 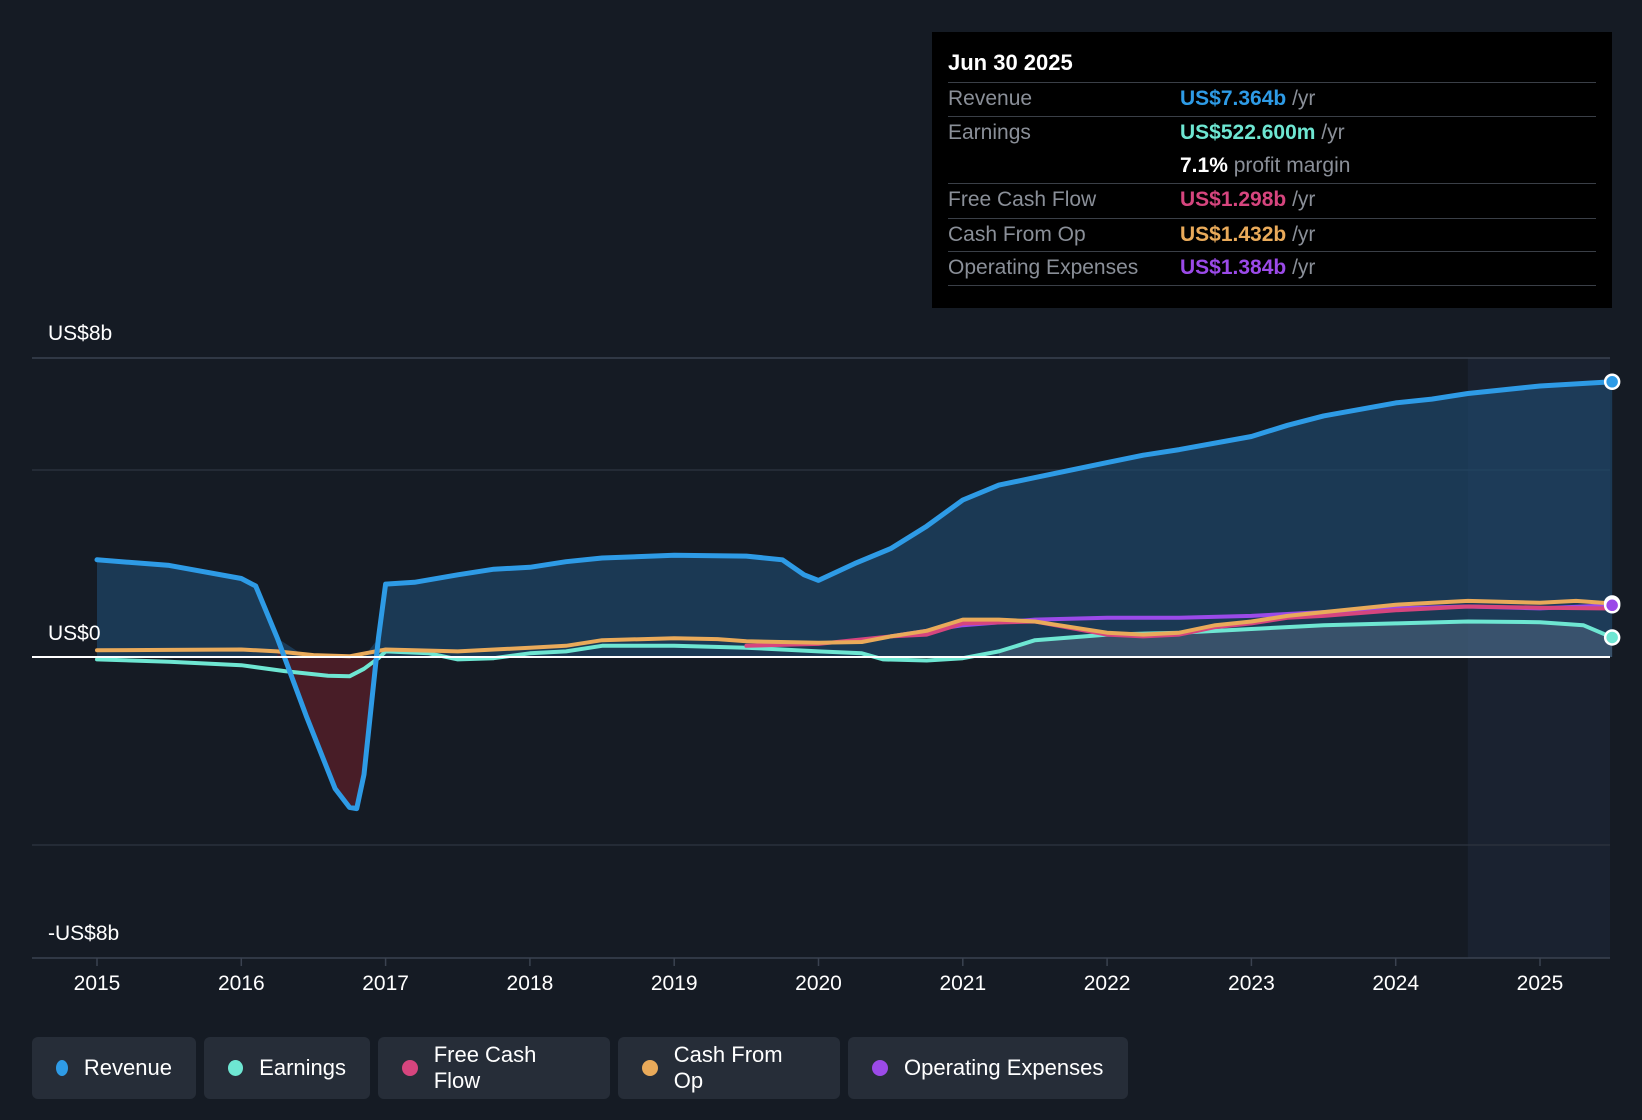 I want to click on revenue-negative-area, so click(x=328, y=723).